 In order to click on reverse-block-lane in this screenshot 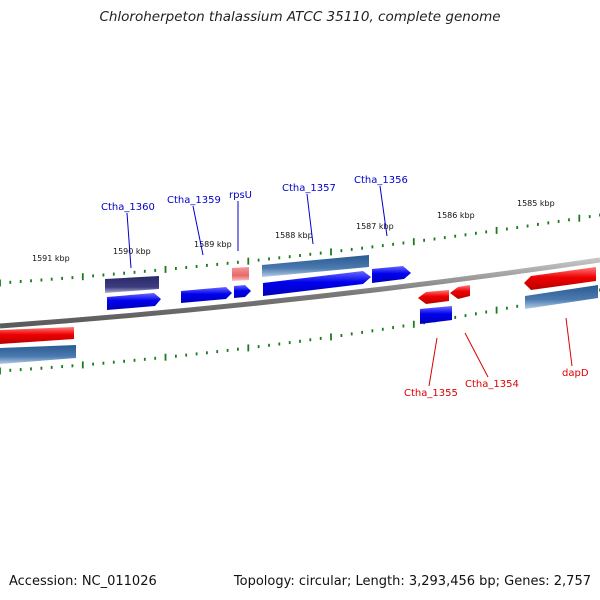, I will do `click(299, 324)`.